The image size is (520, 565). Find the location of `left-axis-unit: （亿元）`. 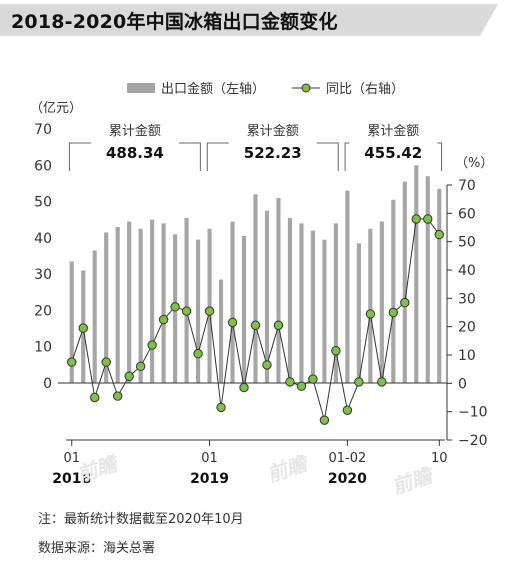

left-axis-unit: （亿元） is located at coordinates (56, 108).